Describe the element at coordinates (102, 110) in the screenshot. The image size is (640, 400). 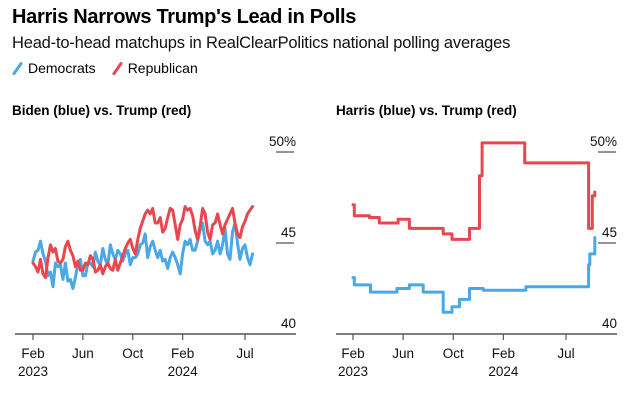
I see `panel-title-biden: Biden (blue) vs. Trump (red)` at that location.